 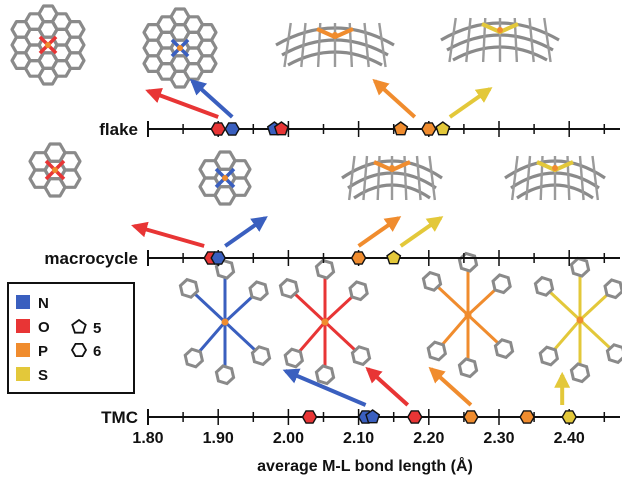 What do you see at coordinates (365, 465) in the screenshot?
I see `x-axis-title: average M-L bond length (Å)` at bounding box center [365, 465].